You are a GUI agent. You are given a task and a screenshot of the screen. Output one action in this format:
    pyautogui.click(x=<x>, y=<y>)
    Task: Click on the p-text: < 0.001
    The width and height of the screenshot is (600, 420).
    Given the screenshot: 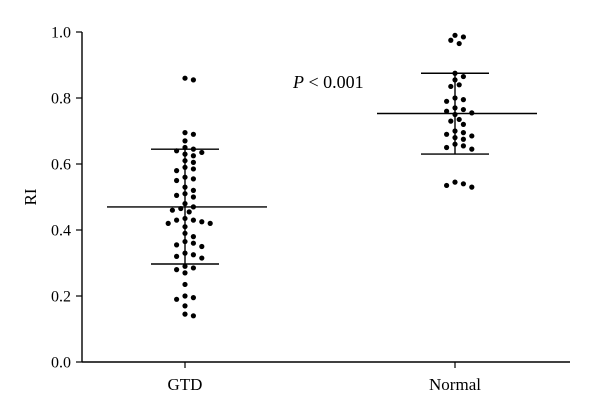 What is the action you would take?
    pyautogui.click(x=334, y=82)
    